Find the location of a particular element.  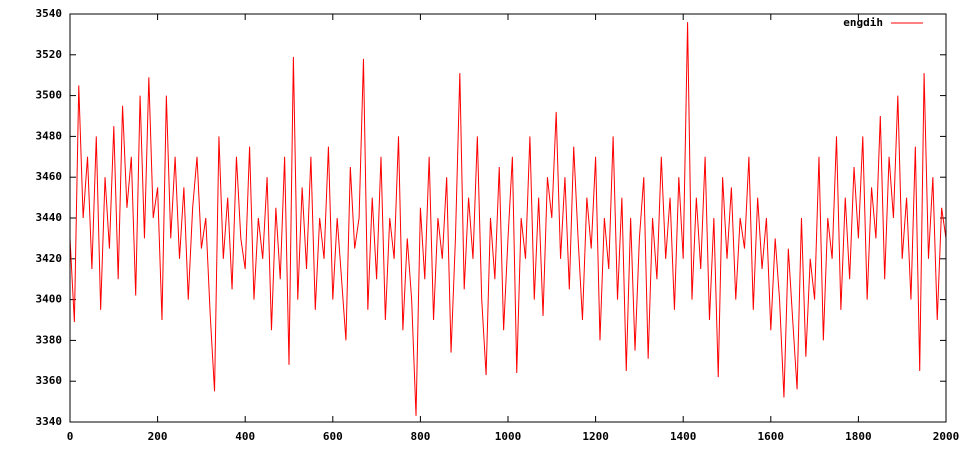

y-tick-label: 3540 is located at coordinates (49, 13).